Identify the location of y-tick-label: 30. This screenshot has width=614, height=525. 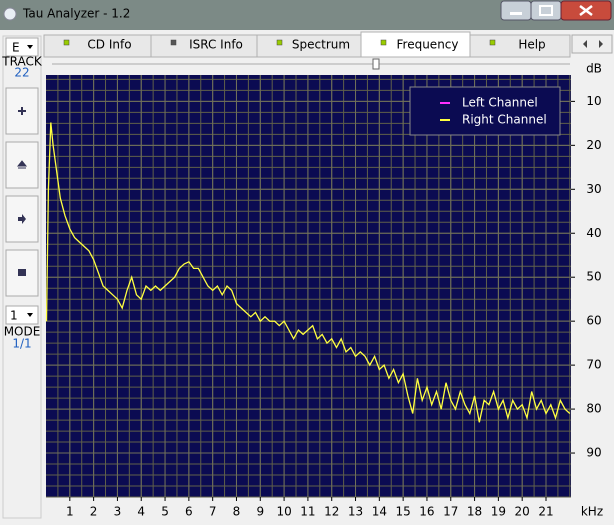
(593, 189).